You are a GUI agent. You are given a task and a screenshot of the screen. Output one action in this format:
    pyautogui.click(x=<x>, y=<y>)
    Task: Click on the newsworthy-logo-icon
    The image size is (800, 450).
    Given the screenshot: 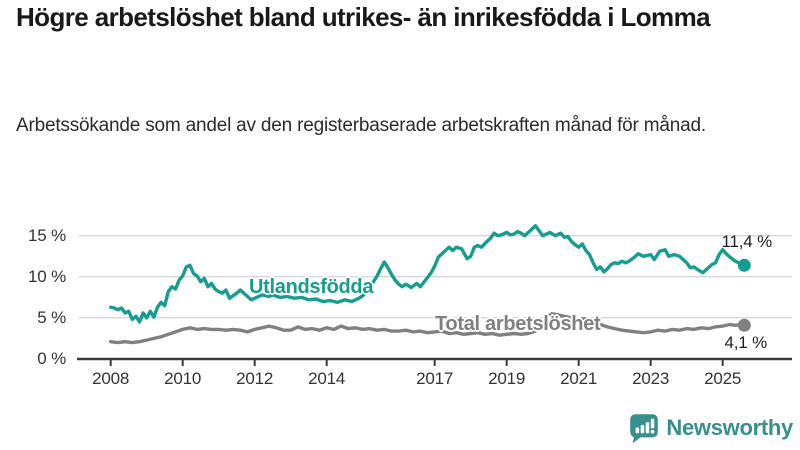 What is the action you would take?
    pyautogui.click(x=644, y=429)
    